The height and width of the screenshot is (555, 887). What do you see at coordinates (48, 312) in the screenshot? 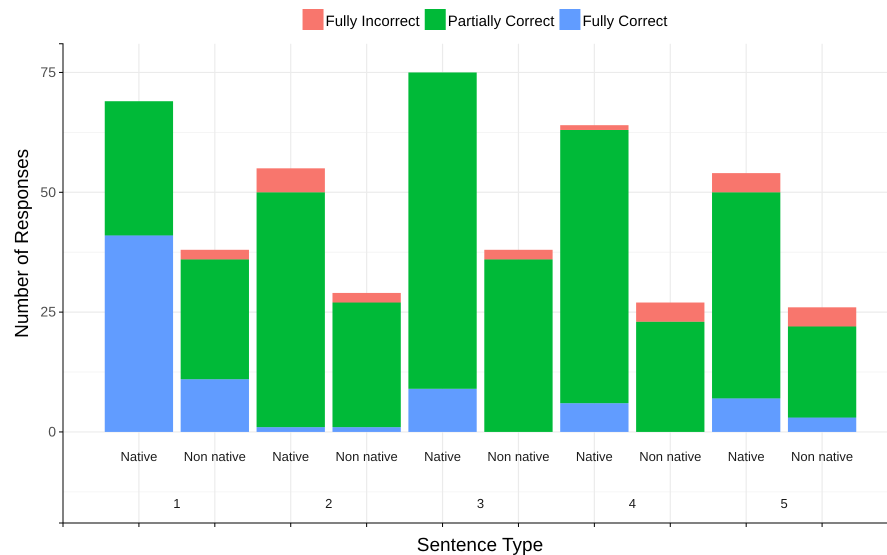
I see `y-tick-label: 25` at bounding box center [48, 312].